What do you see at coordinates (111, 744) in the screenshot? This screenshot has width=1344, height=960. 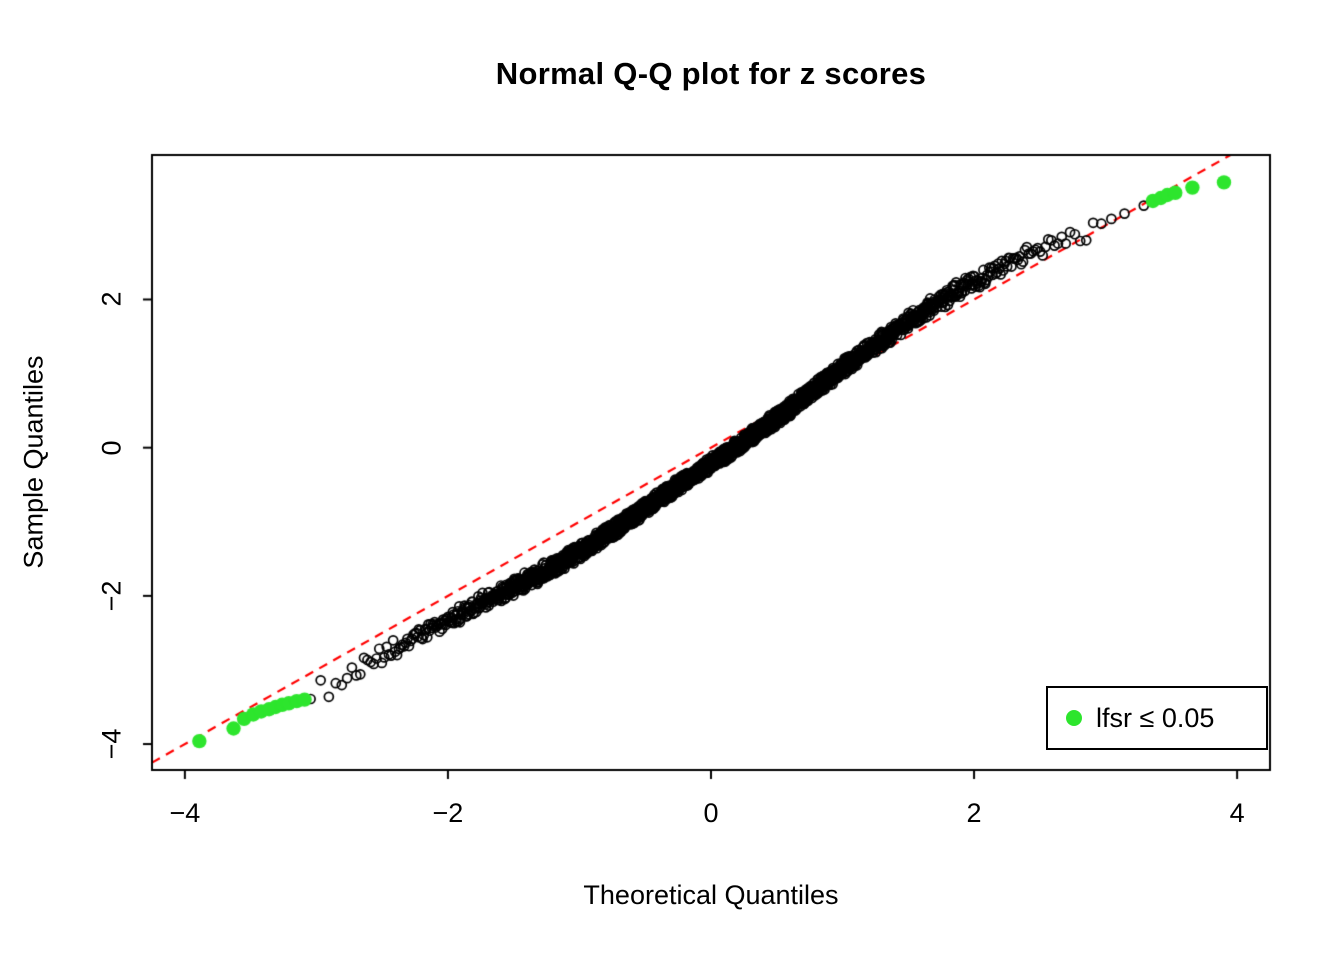 I see `y-tick-label: −4` at bounding box center [111, 744].